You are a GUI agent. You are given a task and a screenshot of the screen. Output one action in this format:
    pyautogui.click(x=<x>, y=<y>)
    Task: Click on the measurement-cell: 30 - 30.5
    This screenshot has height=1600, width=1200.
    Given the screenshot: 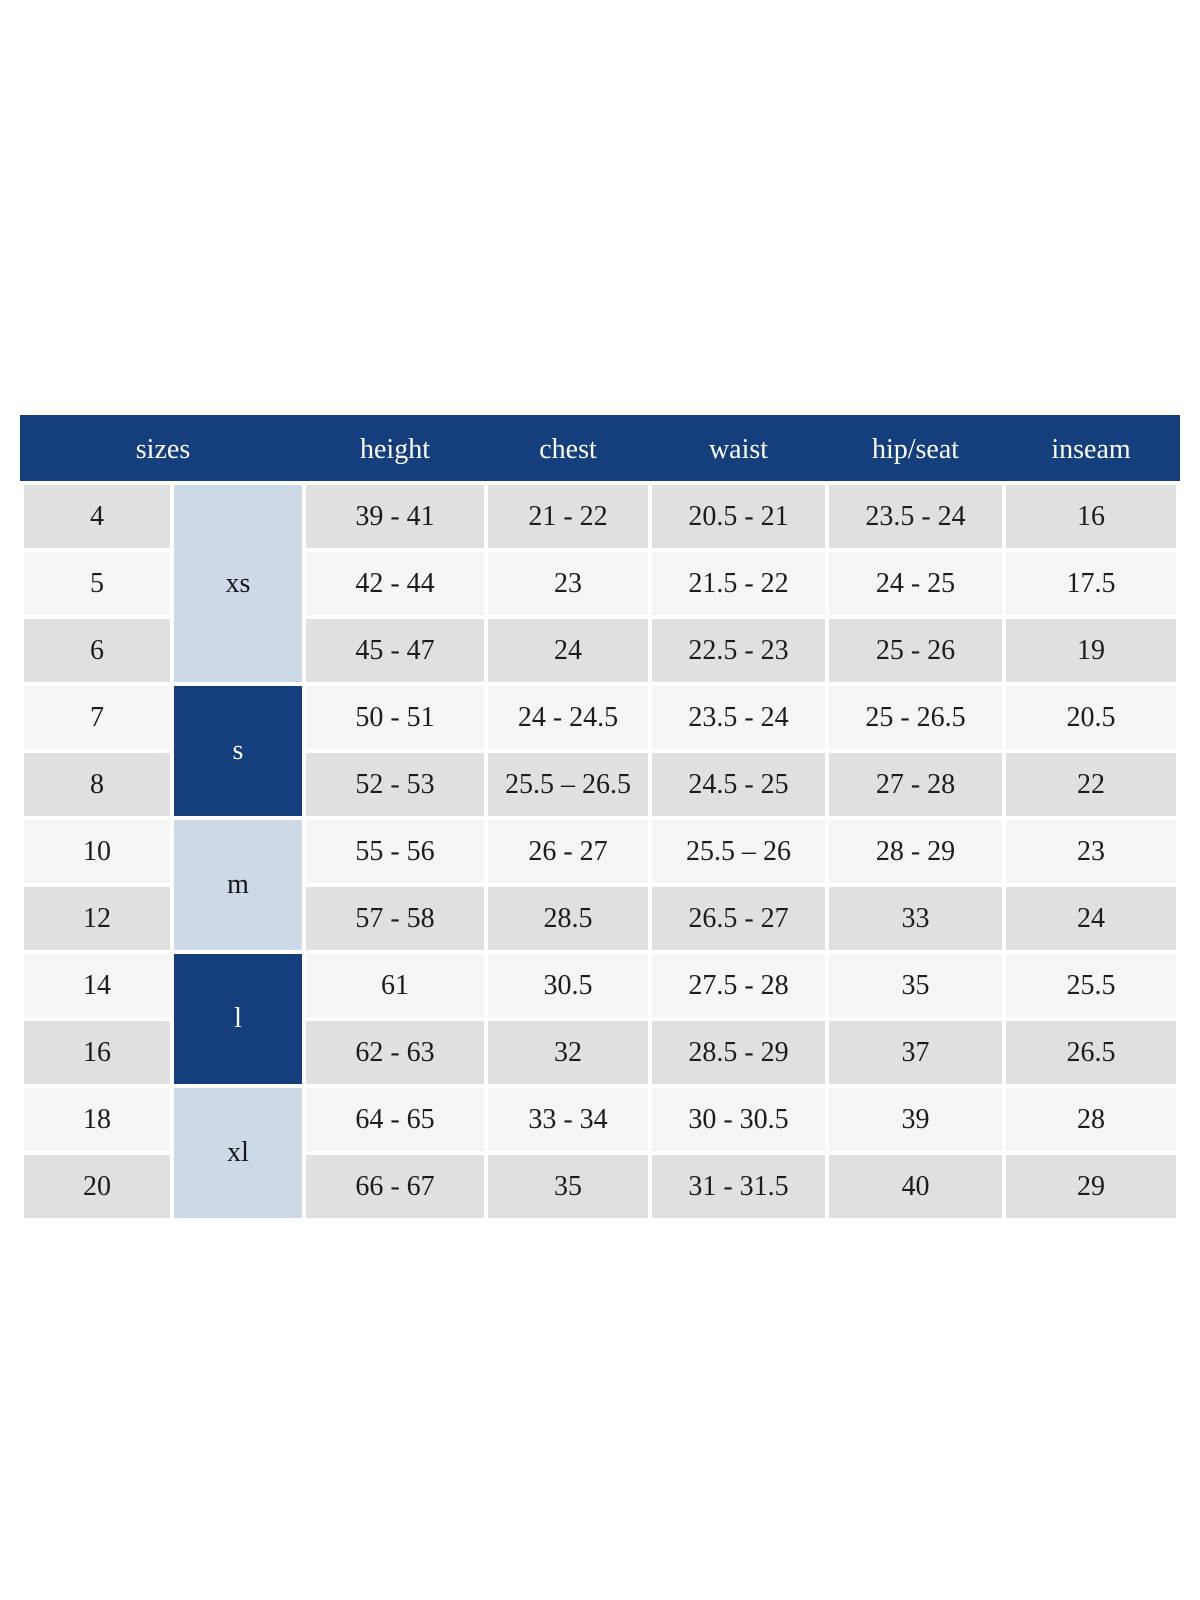 What is the action you would take?
    pyautogui.click(x=738, y=1119)
    